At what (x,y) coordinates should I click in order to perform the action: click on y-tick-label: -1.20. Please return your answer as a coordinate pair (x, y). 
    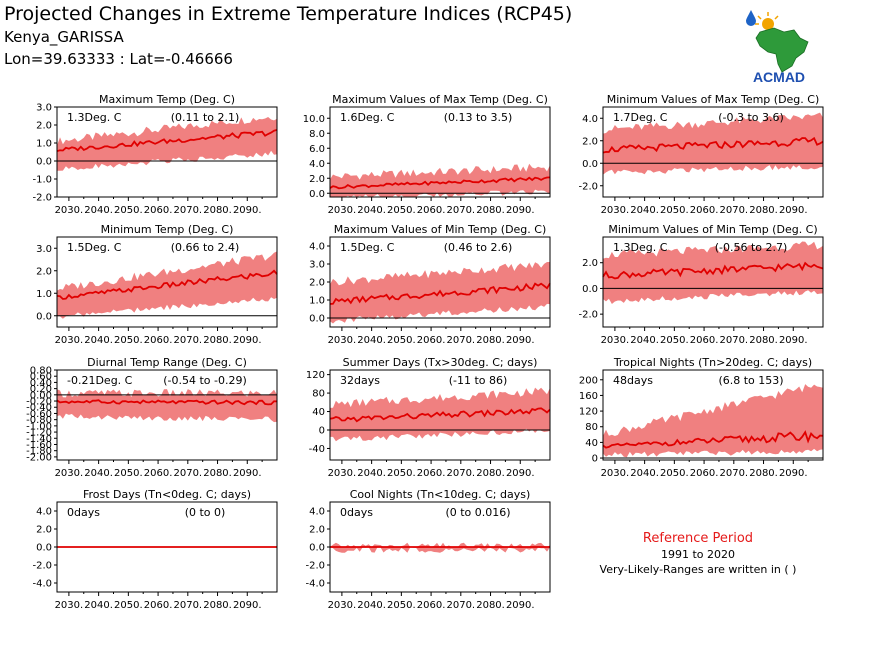
    Looking at the image, I should click on (39, 433).